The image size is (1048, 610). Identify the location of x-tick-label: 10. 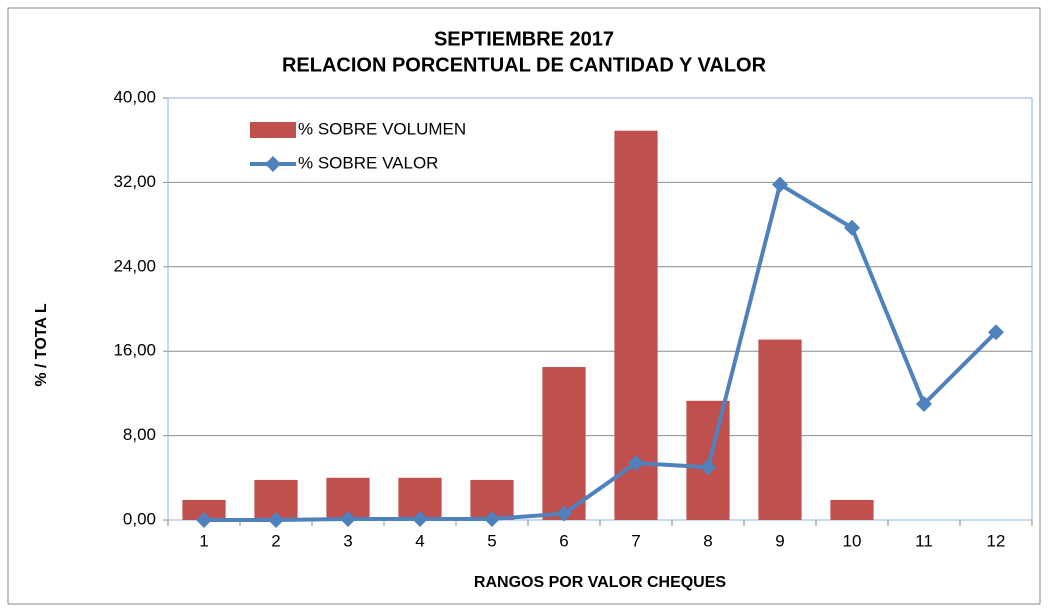
(852, 540).